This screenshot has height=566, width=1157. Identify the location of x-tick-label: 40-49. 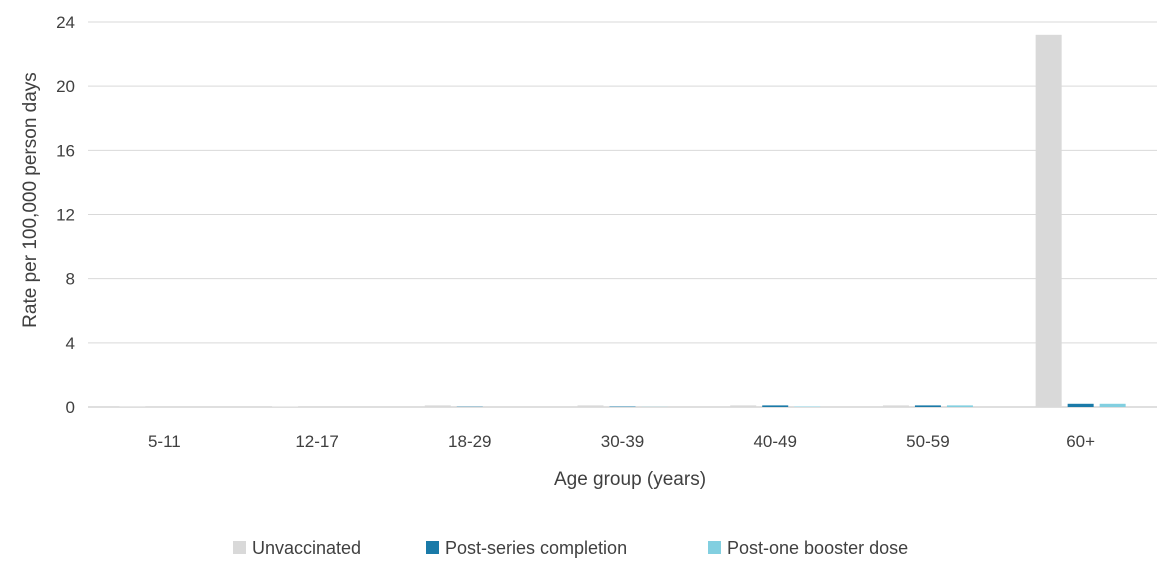
(774, 441).